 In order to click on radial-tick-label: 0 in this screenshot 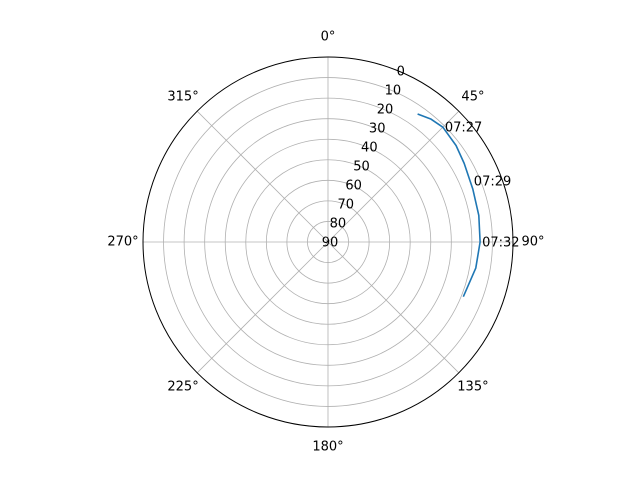, I will do `click(401, 72)`.